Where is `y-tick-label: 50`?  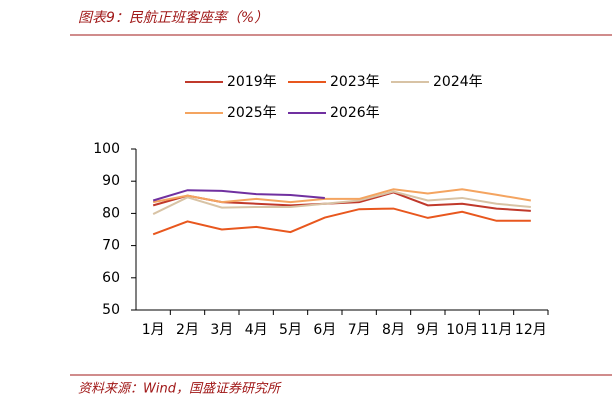
y-tick-label: 50 is located at coordinates (111, 310).